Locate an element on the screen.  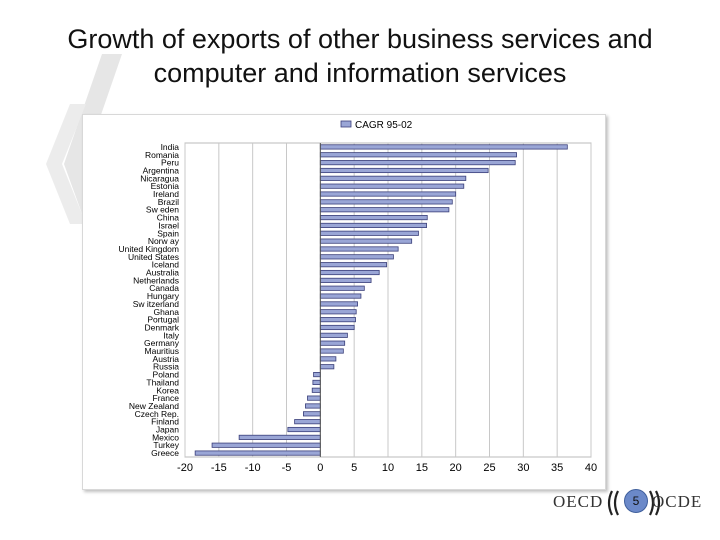
x-tick-label: 0 is located at coordinates (320, 468).